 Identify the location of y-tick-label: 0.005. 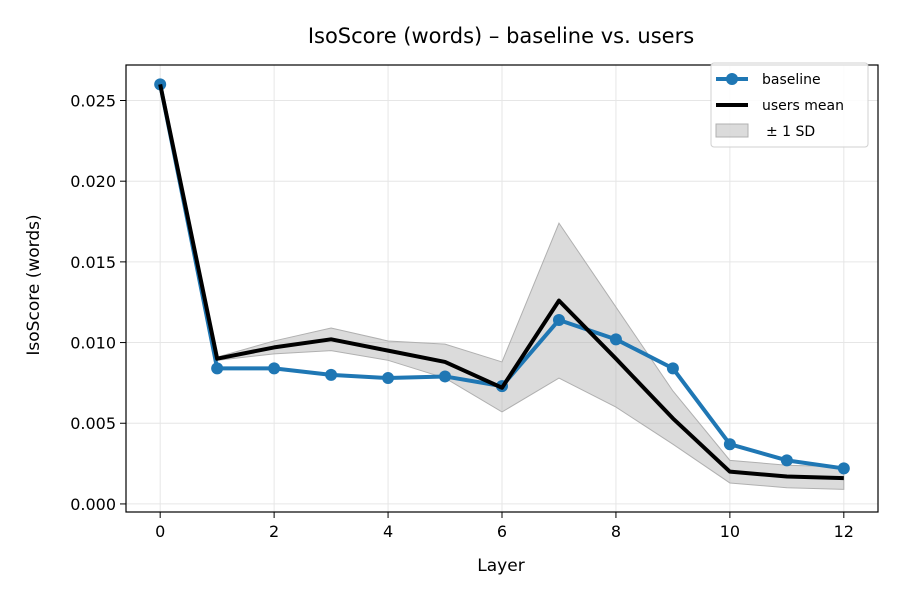
(93, 423).